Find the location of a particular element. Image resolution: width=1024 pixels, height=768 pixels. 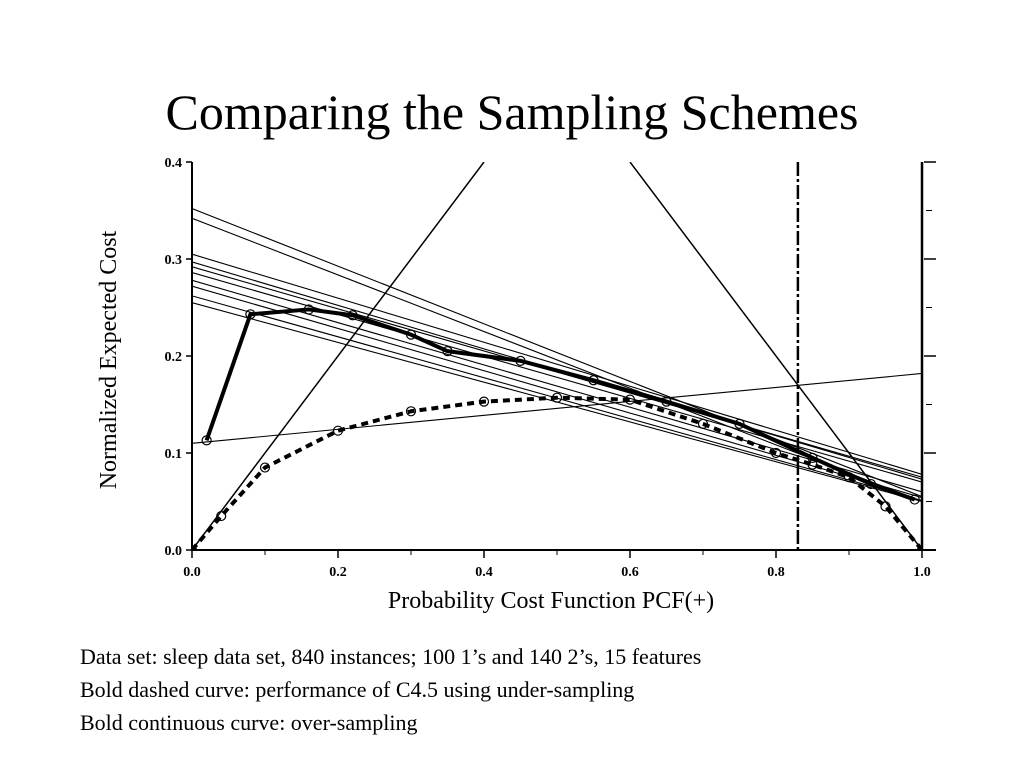

y-tick-label-3: 0.3 is located at coordinates (174, 260).